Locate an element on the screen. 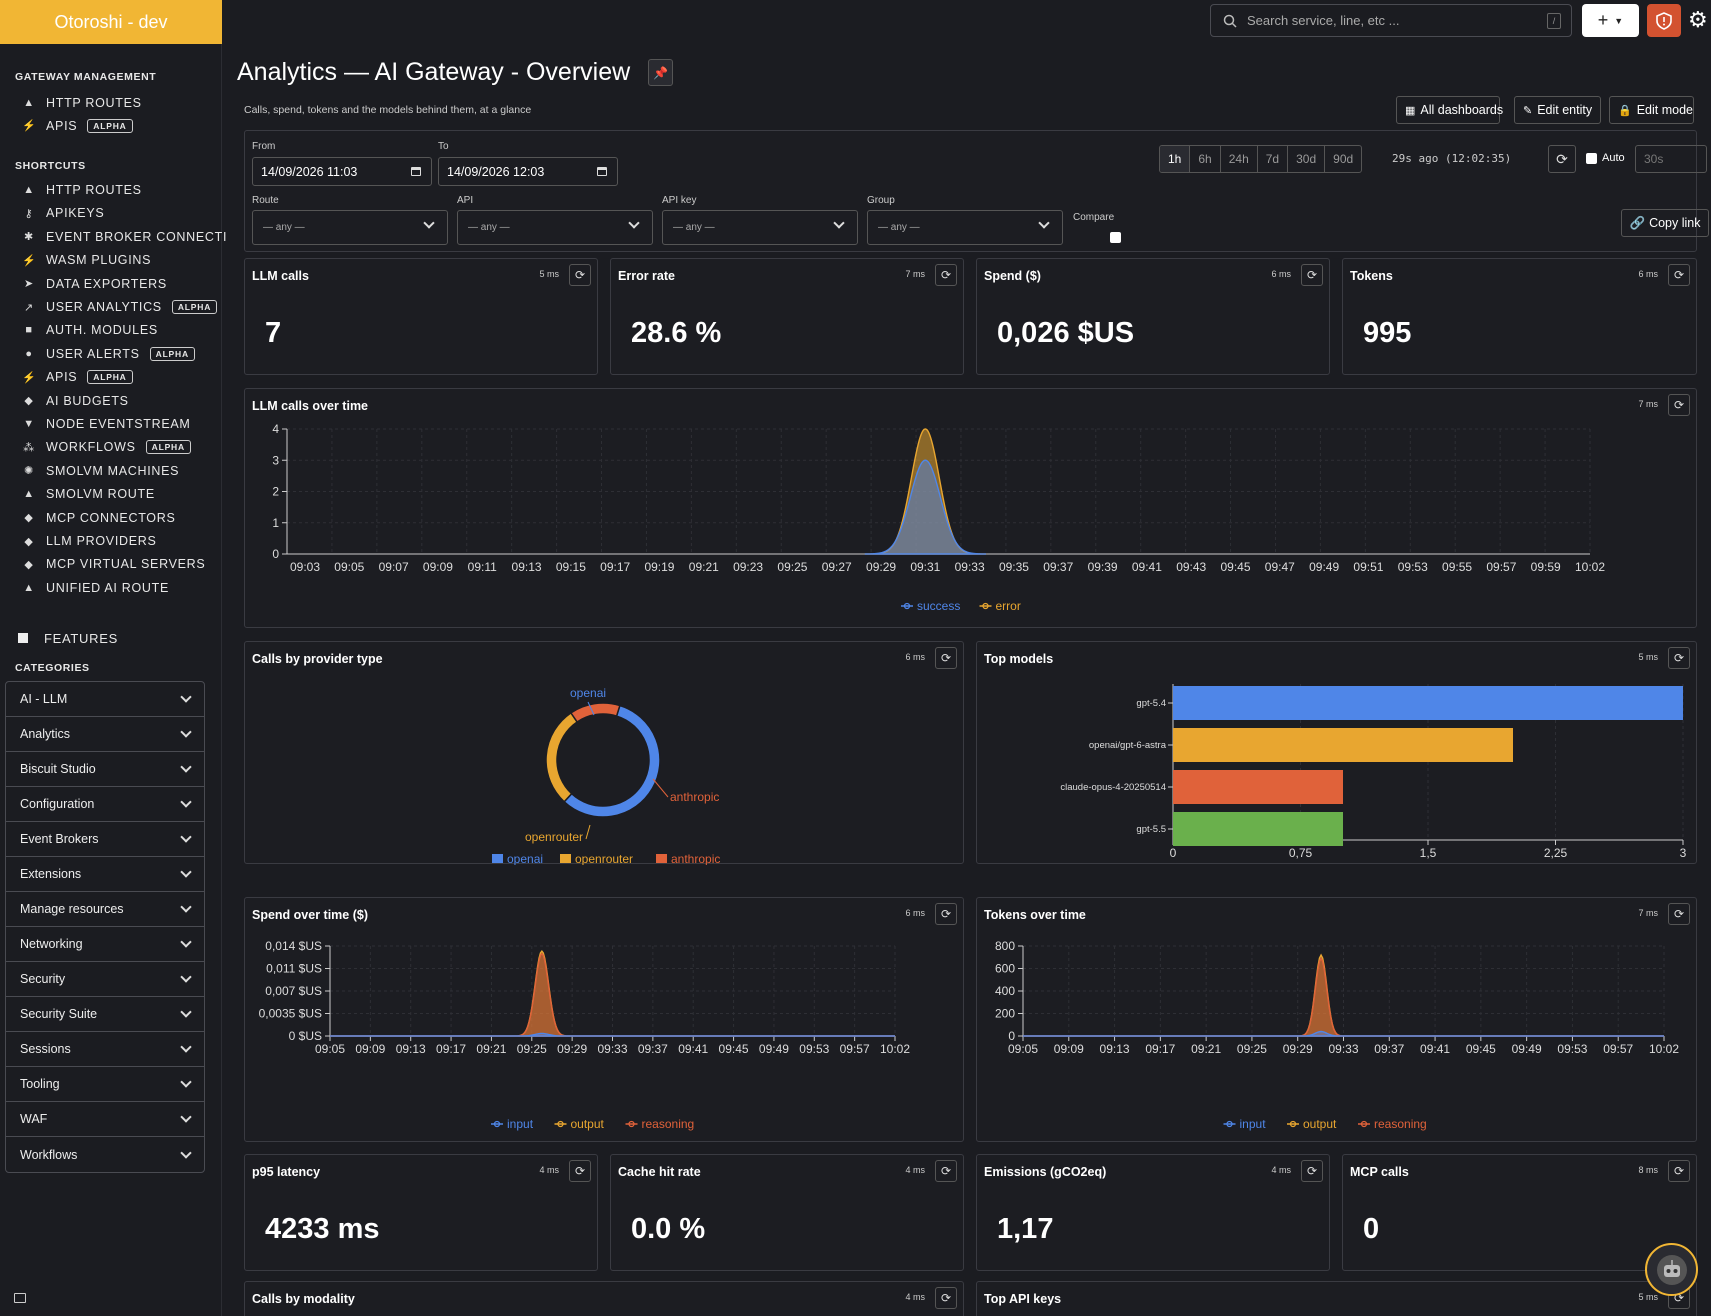 The width and height of the screenshot is (1711, 1316). route-label: Route is located at coordinates (265, 200).